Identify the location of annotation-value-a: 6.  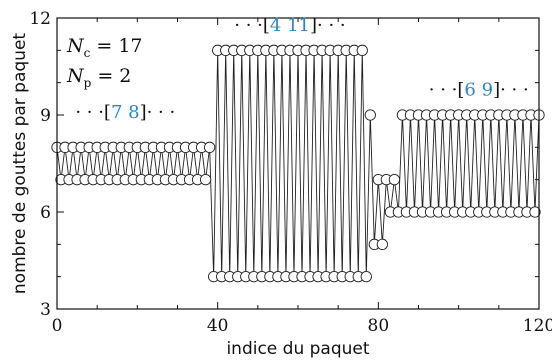
(469, 90).